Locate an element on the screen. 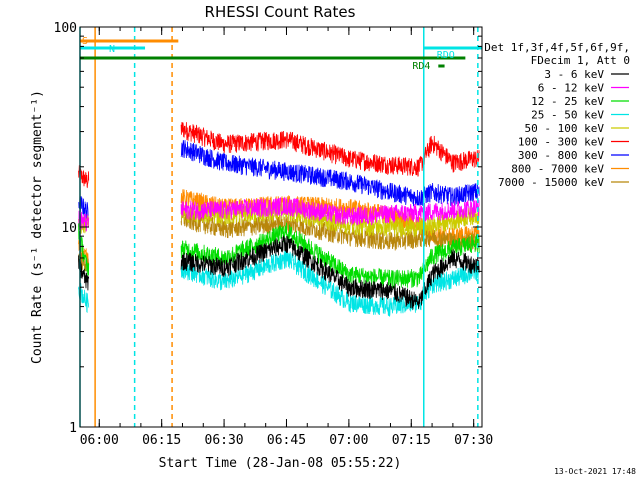  x-tick-label-4: 07:00 is located at coordinates (348, 440).